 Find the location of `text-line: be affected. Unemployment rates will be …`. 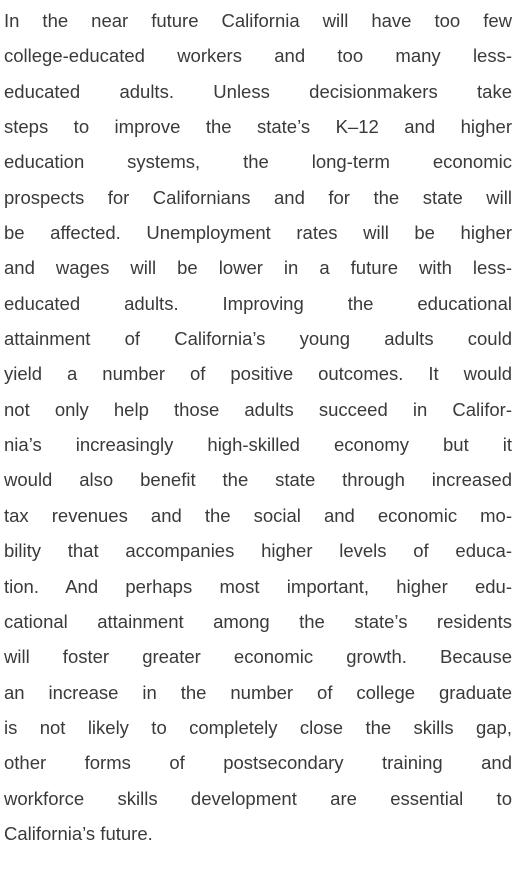

text-line: be affected. Unemployment rates will be … is located at coordinates (258, 233).